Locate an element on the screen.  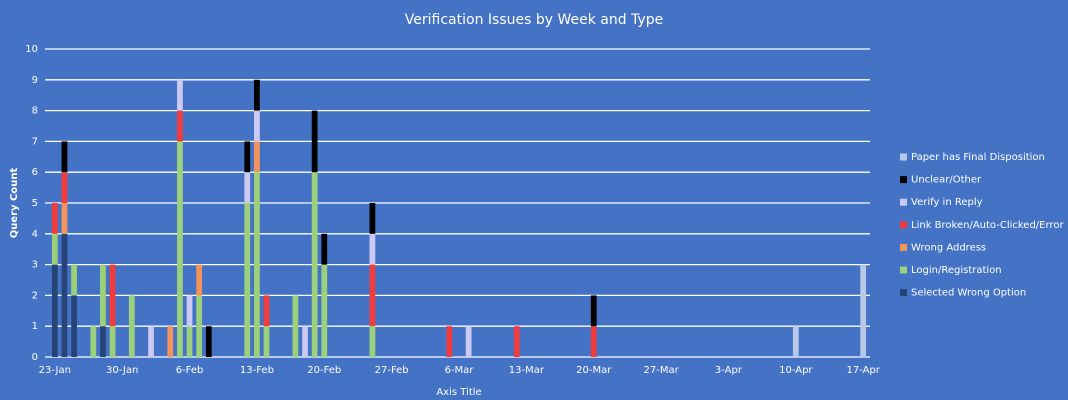
y-tick-label: 6 is located at coordinates (35, 172).